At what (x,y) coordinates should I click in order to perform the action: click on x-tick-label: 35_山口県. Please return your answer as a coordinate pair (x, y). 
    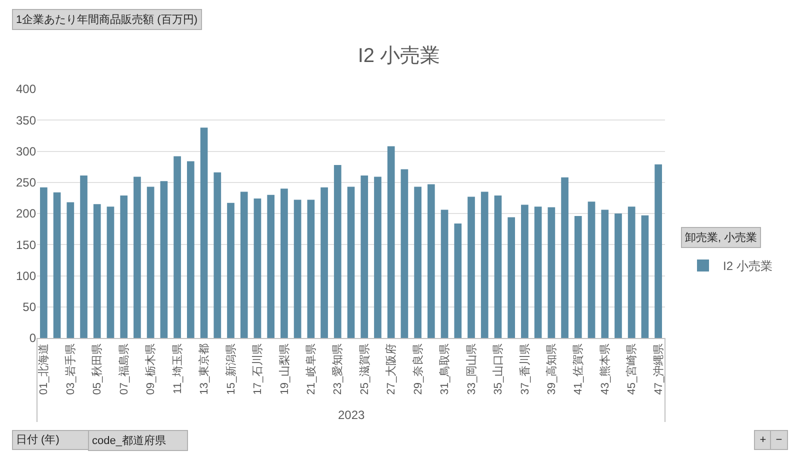
    Looking at the image, I should click on (498, 369).